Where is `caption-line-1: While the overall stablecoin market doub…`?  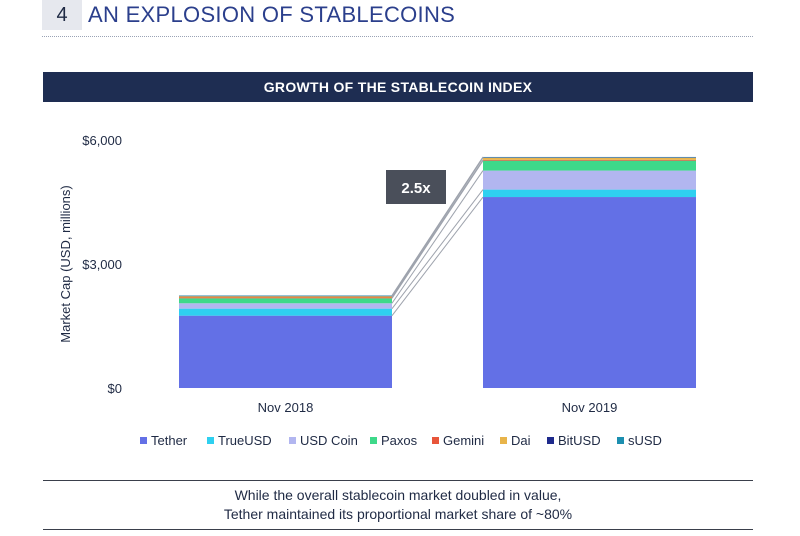
caption-line-1: While the overall stablecoin market doub… is located at coordinates (398, 495).